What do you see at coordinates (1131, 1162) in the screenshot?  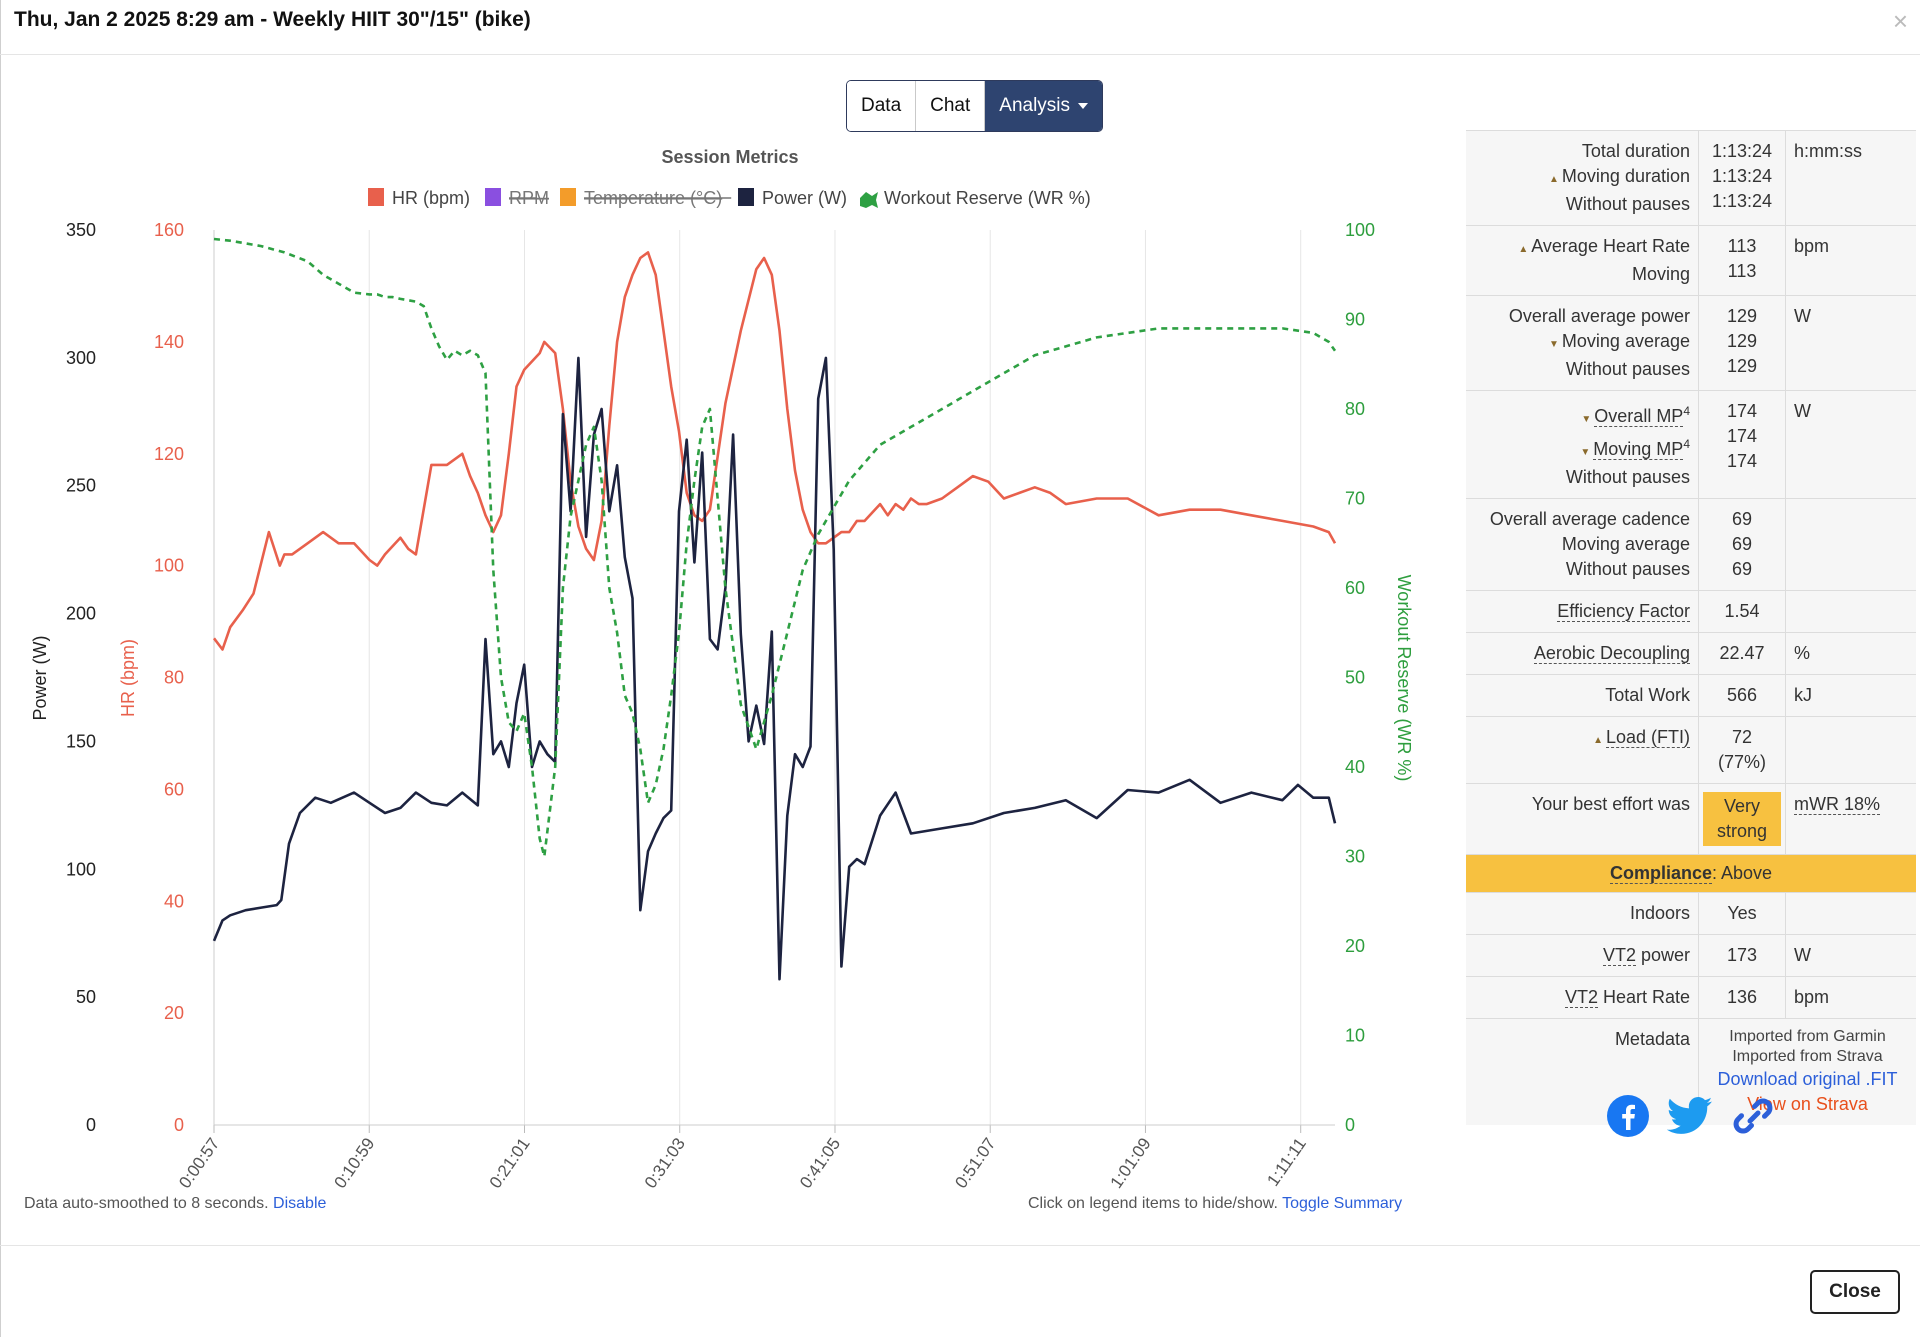 I see `x-tick-label: 1:01:09` at bounding box center [1131, 1162].